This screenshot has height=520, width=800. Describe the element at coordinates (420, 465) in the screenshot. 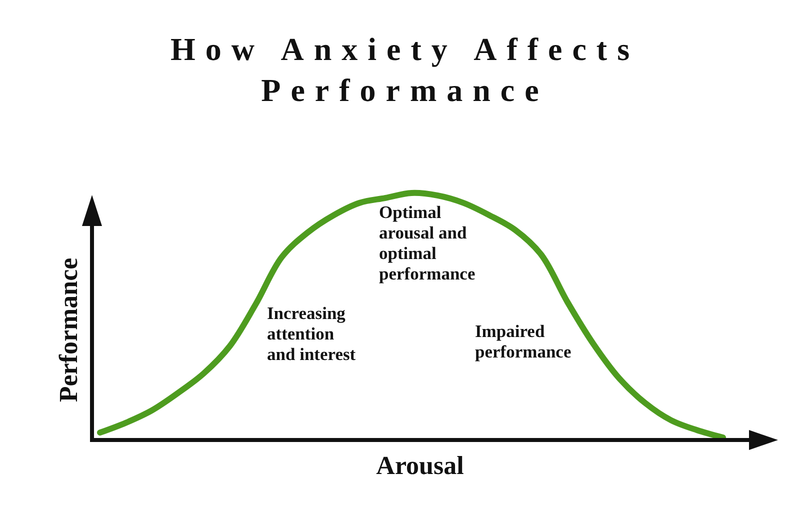

I see `x-axis-title: Arousal` at that location.